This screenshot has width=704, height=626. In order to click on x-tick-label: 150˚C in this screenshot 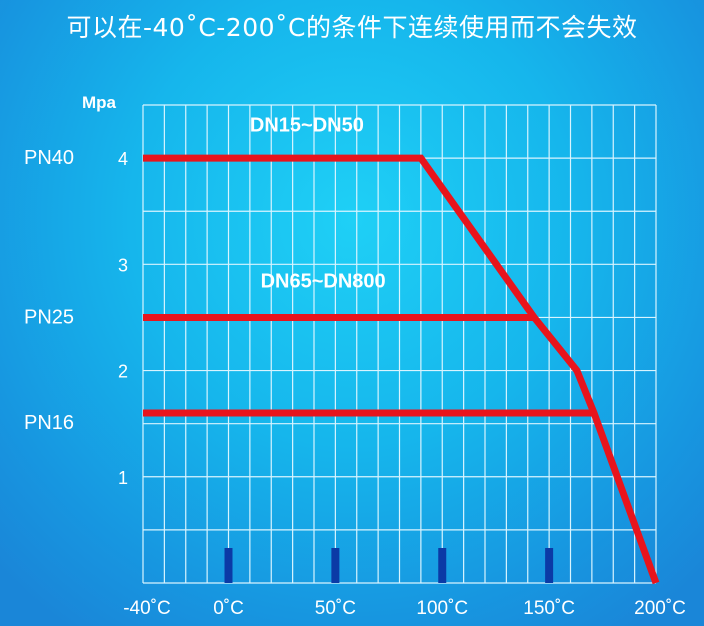, I will do `click(549, 608)`.